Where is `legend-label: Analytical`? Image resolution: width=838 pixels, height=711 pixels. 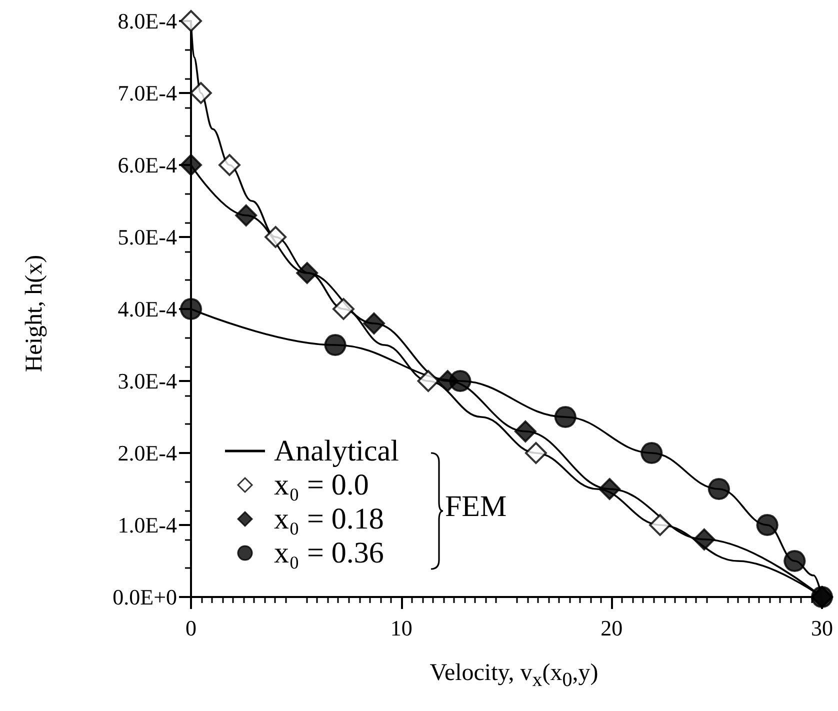
legend-label: Analytical is located at coordinates (336, 451).